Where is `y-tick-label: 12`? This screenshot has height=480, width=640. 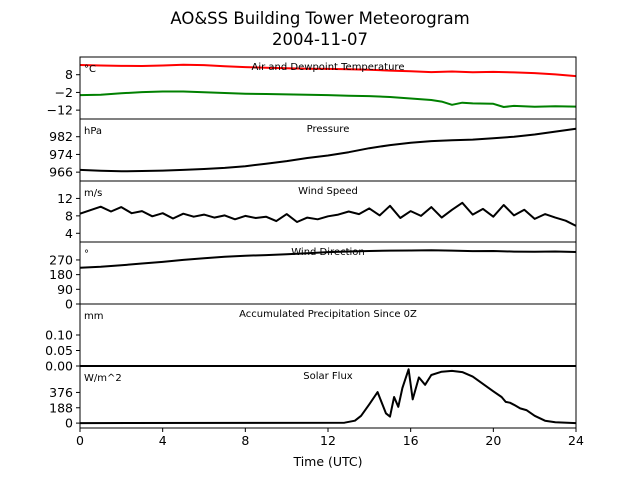 y-tick-label: 12 is located at coordinates (65, 198).